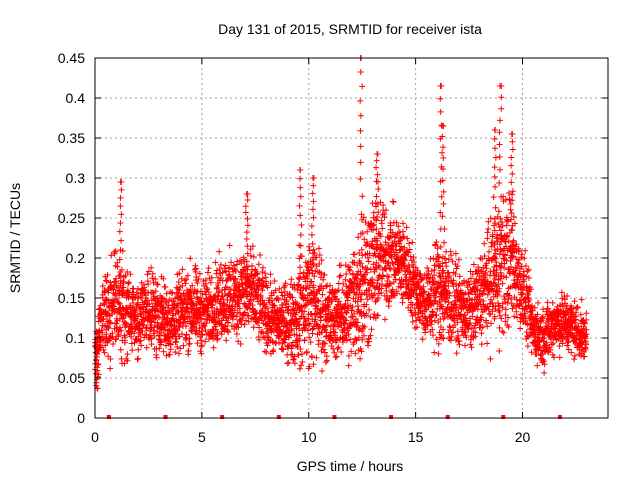 The image size is (640, 480). Describe the element at coordinates (71, 58) in the screenshot. I see `y-tick-label: 0.45` at that location.